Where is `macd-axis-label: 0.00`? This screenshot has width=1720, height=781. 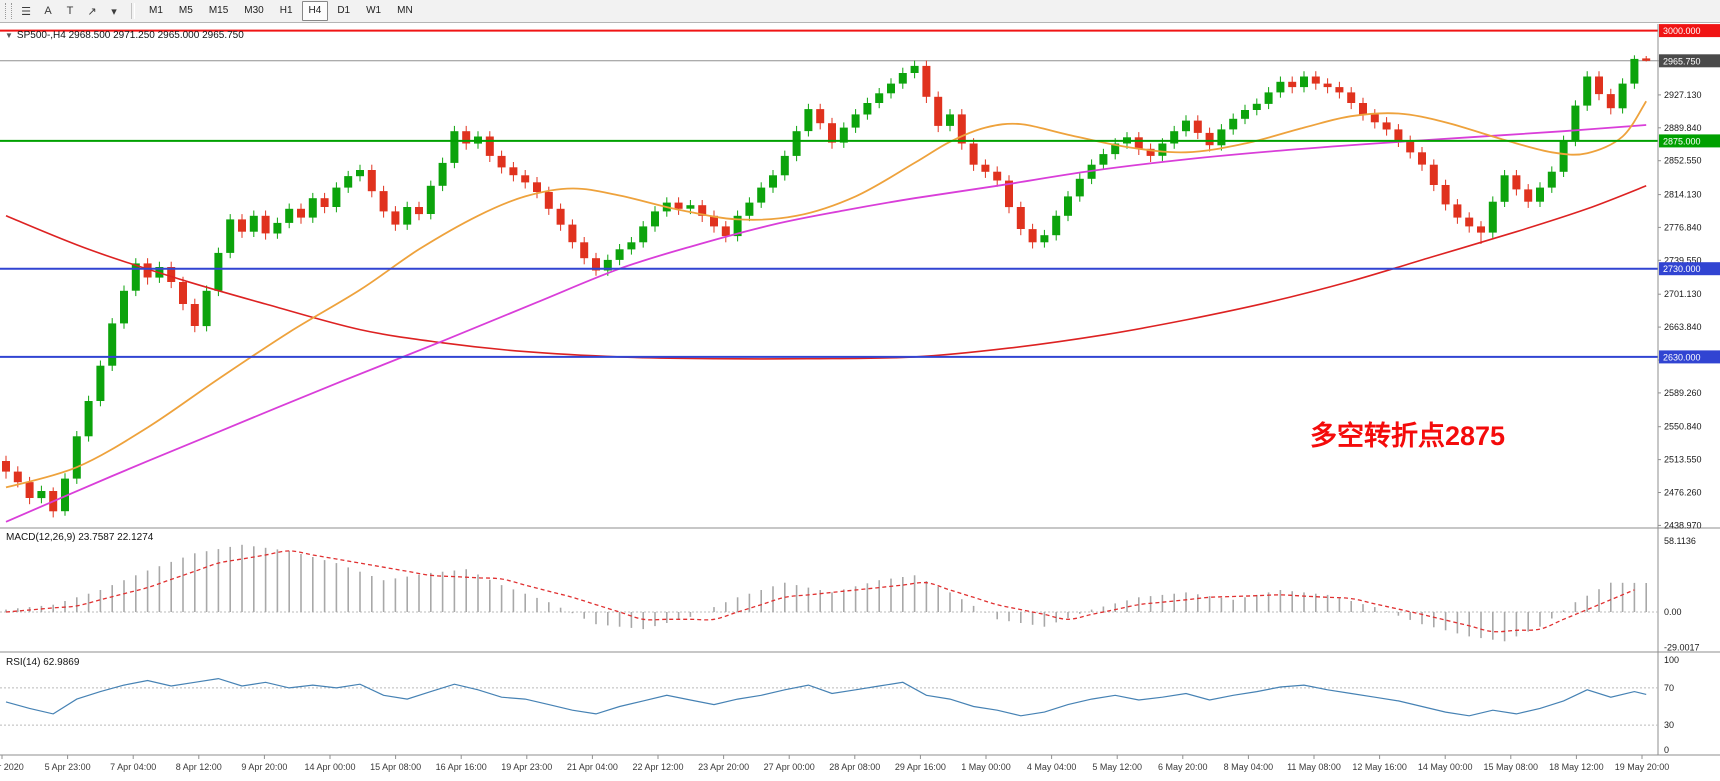
macd-axis-label: 0.00 is located at coordinates (1673, 612).